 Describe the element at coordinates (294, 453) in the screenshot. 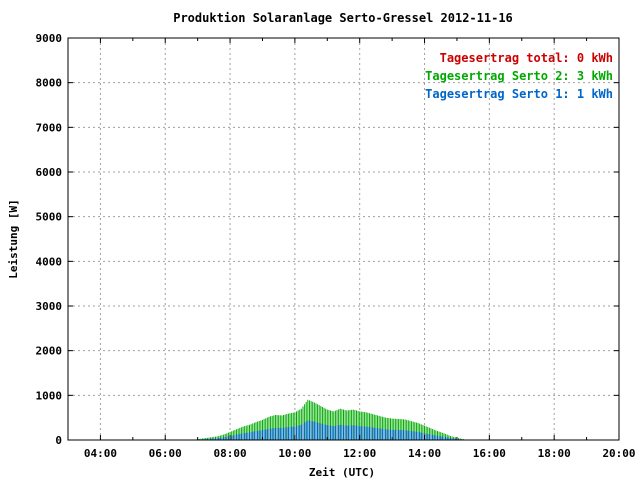

I see `x-tick-label: 10:00` at that location.